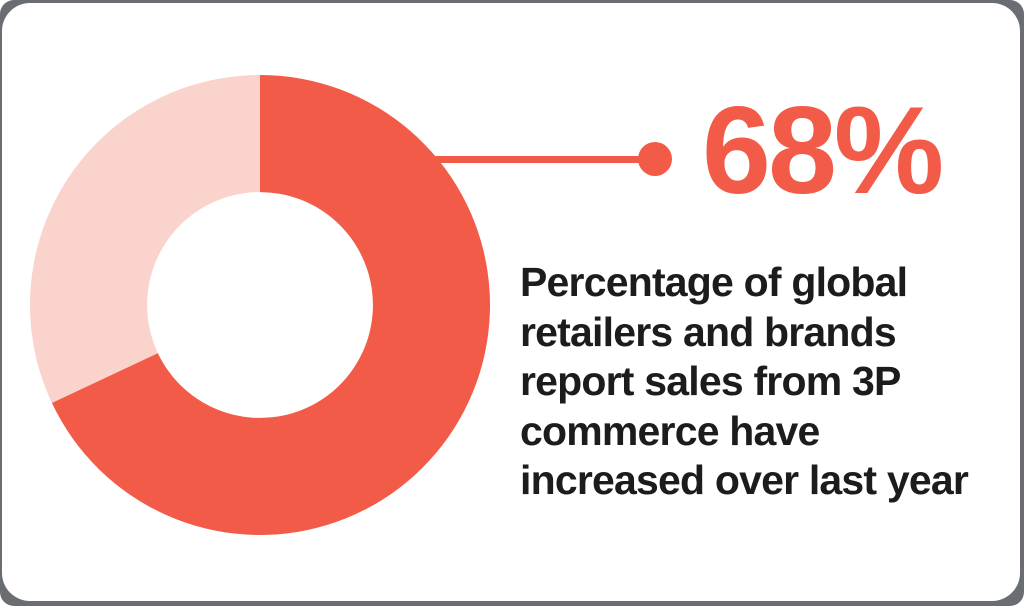 The width and height of the screenshot is (1024, 606). I want to click on donut-slice, so click(145, 239).